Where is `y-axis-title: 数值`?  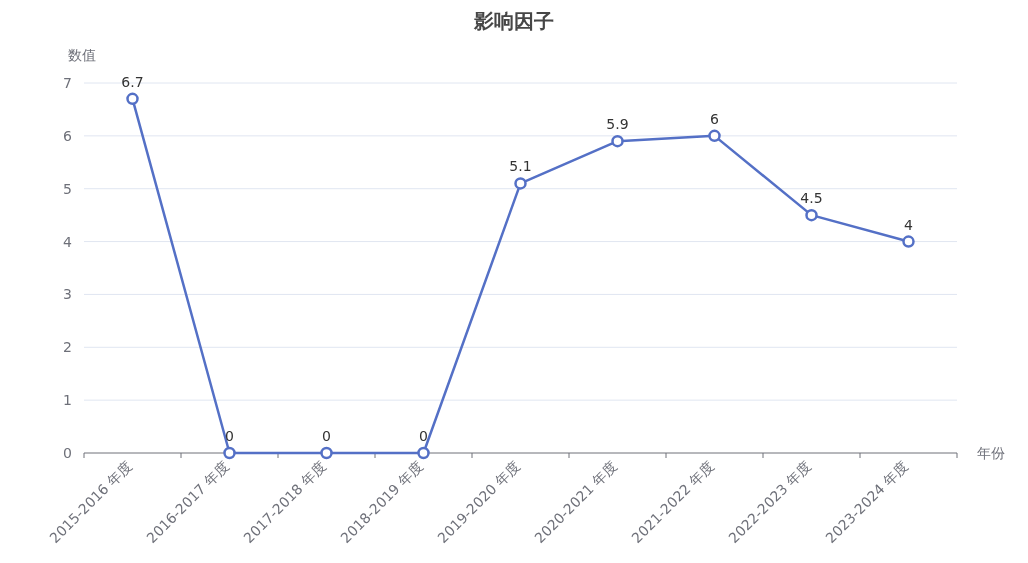 y-axis-title: 数值 is located at coordinates (82, 55).